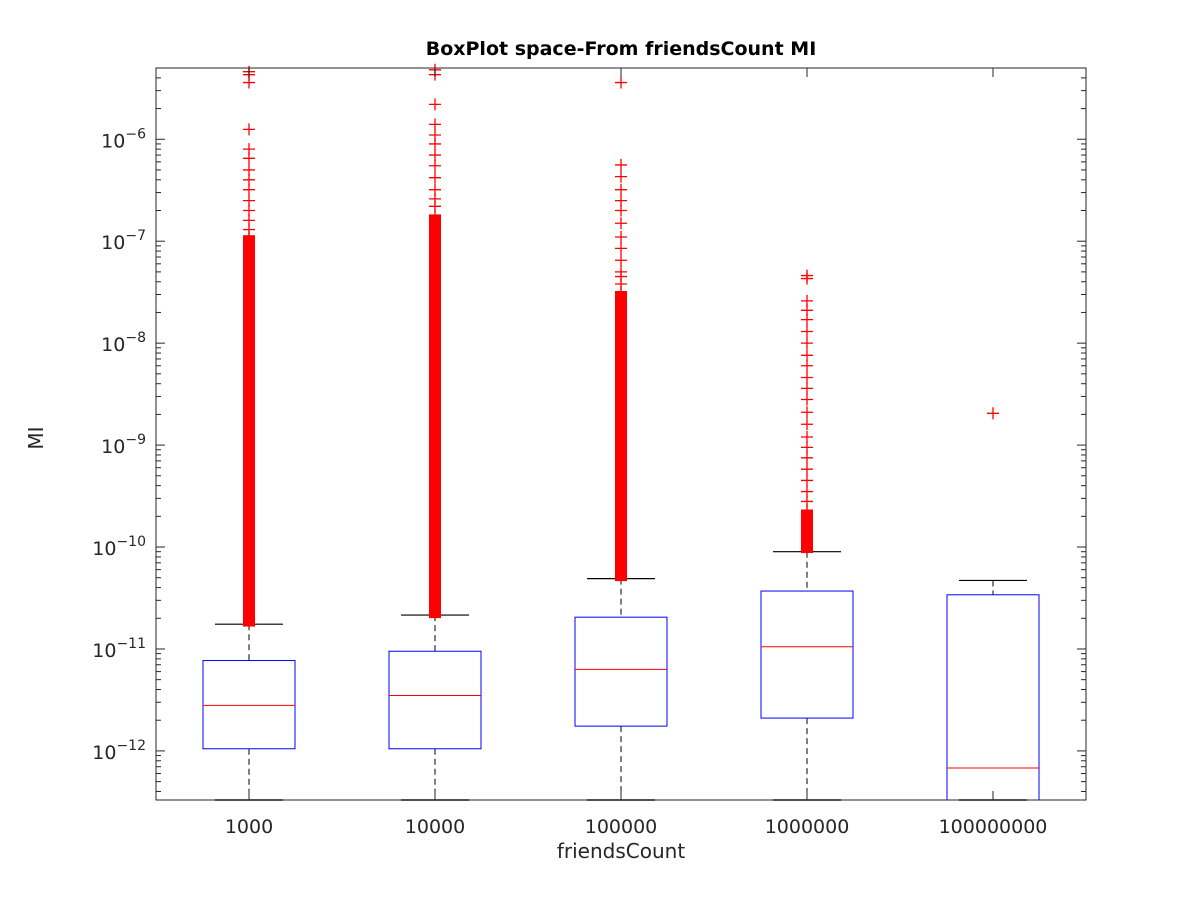  Describe the element at coordinates (119, 649) in the screenshot. I see `y-tick-label: 10⁻¹¹` at that location.